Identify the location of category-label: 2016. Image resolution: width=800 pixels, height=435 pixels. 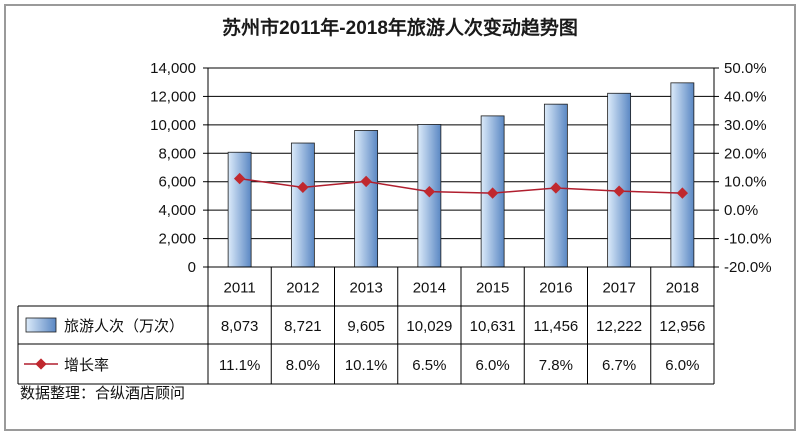
(555, 288).